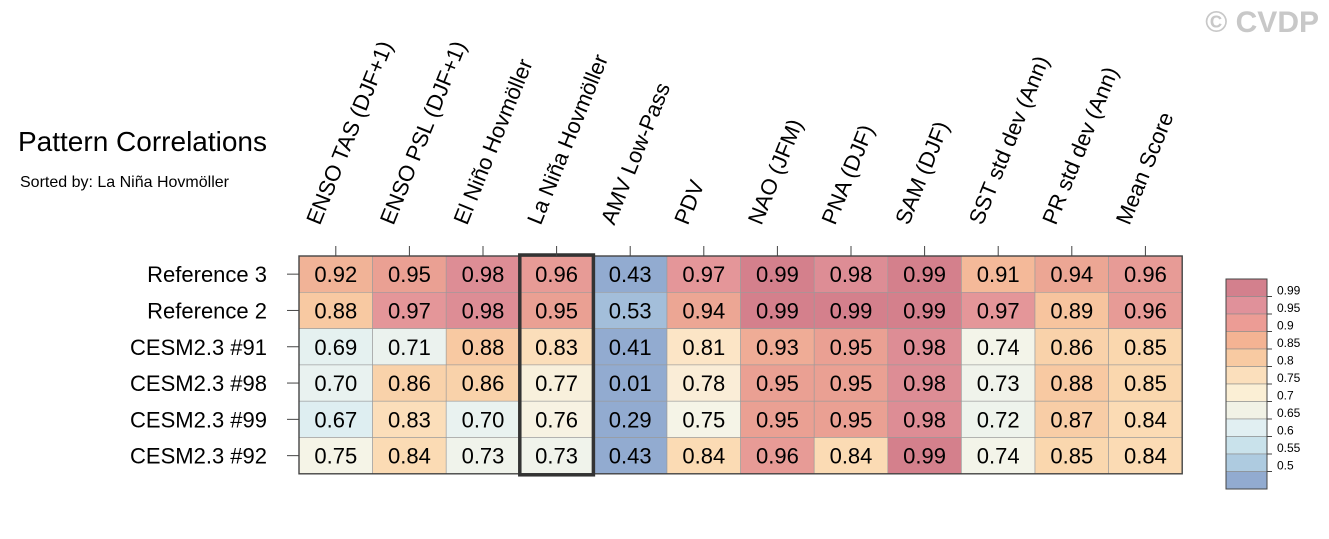  I want to click on watermark: © CVDP, so click(1262, 22).